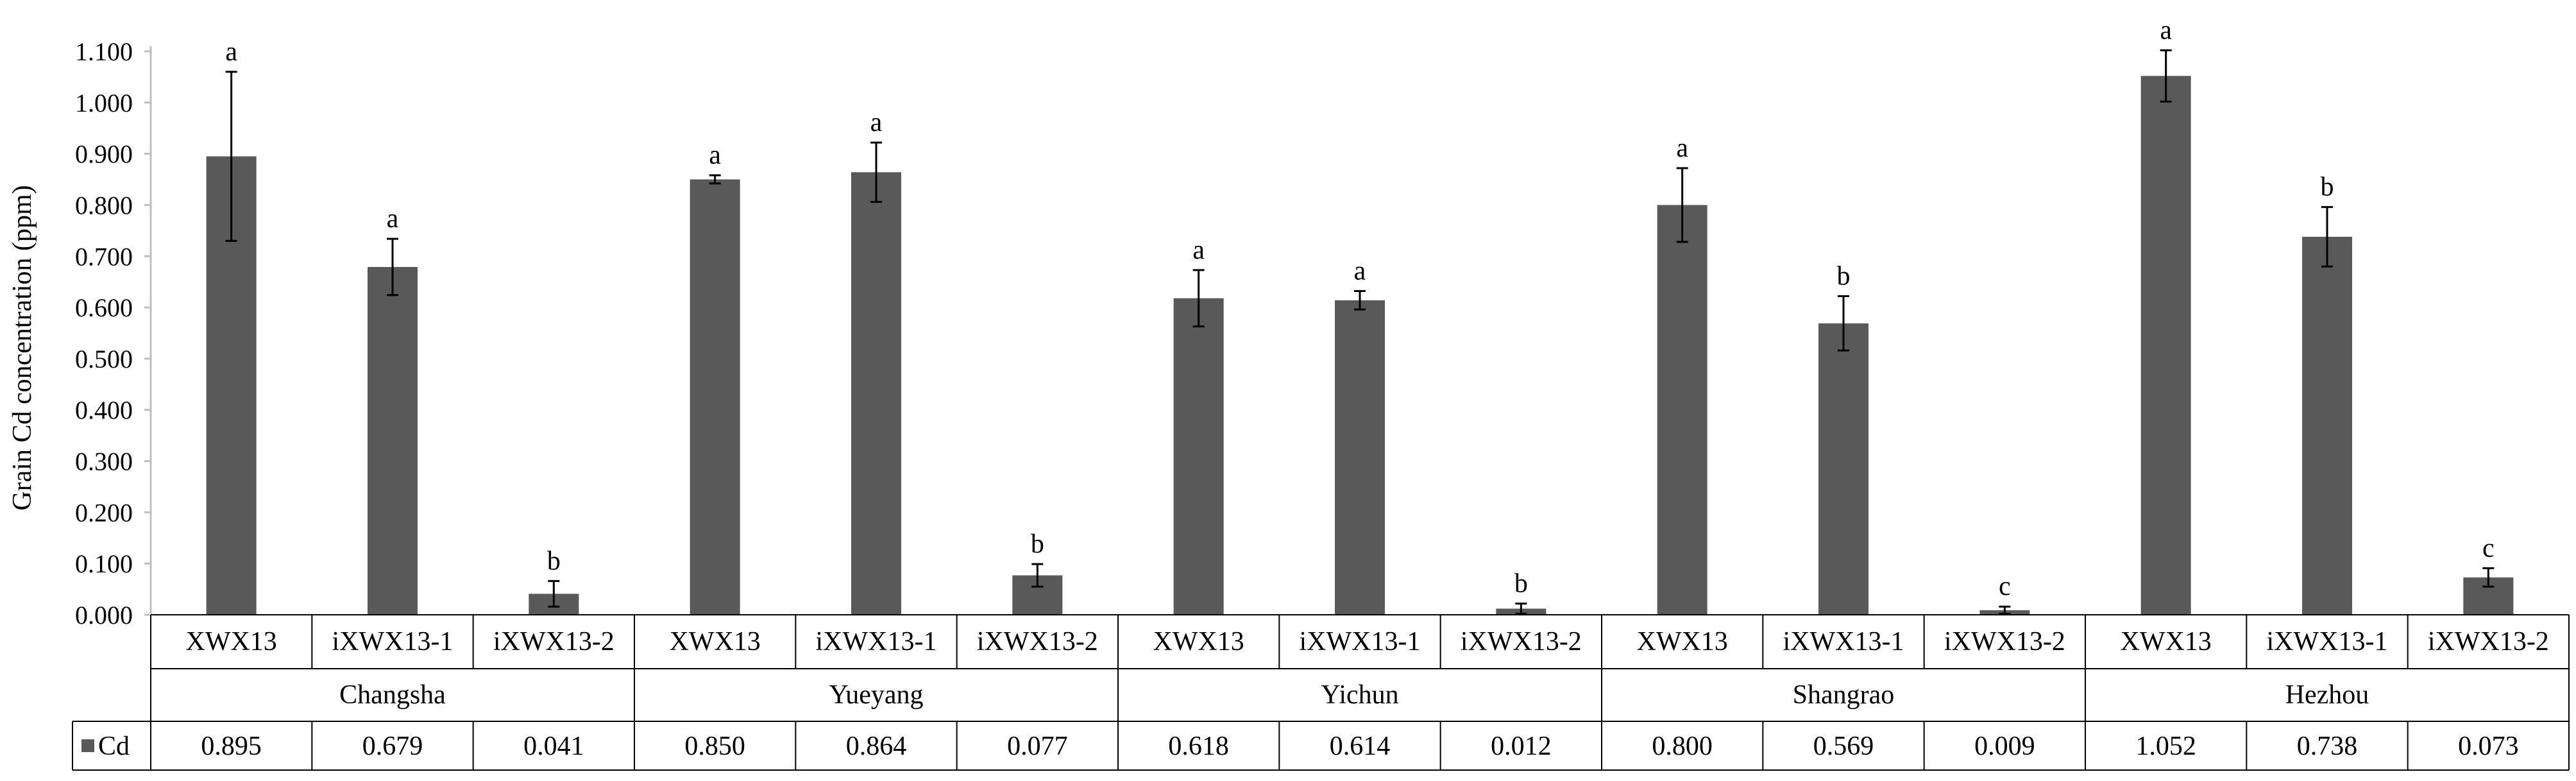  Describe the element at coordinates (104, 307) in the screenshot. I see `y-tick-label: 0.600` at that location.